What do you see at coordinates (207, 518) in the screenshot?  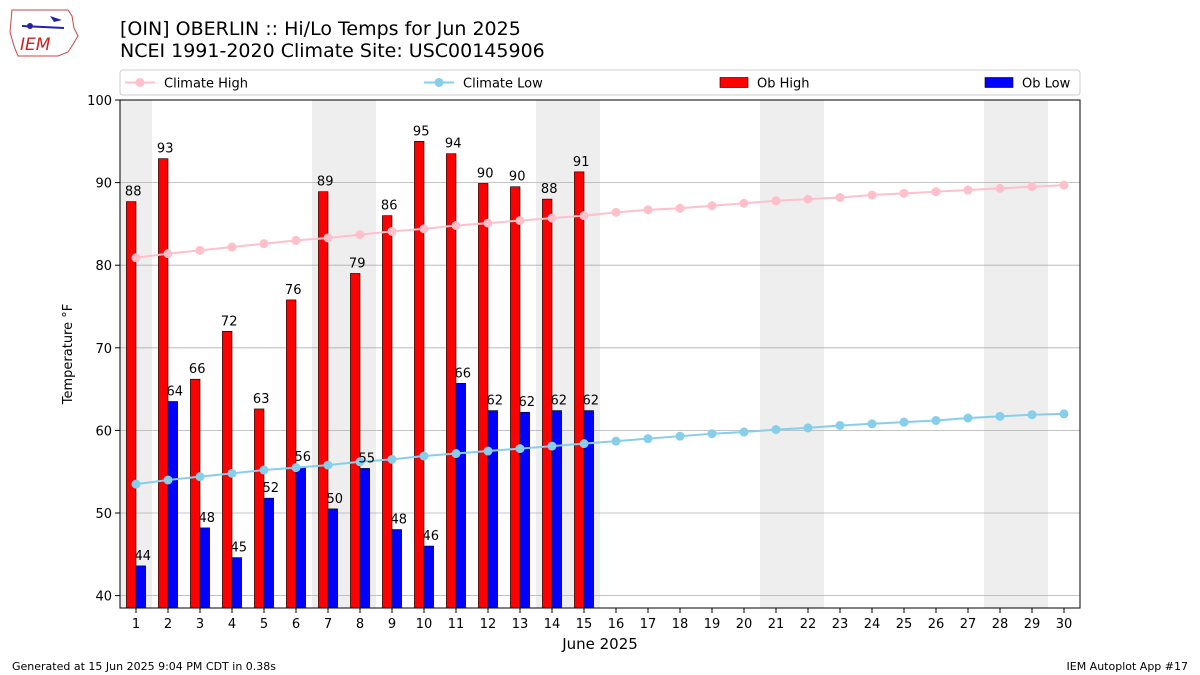 I see `ob-low-label-3: 48` at bounding box center [207, 518].